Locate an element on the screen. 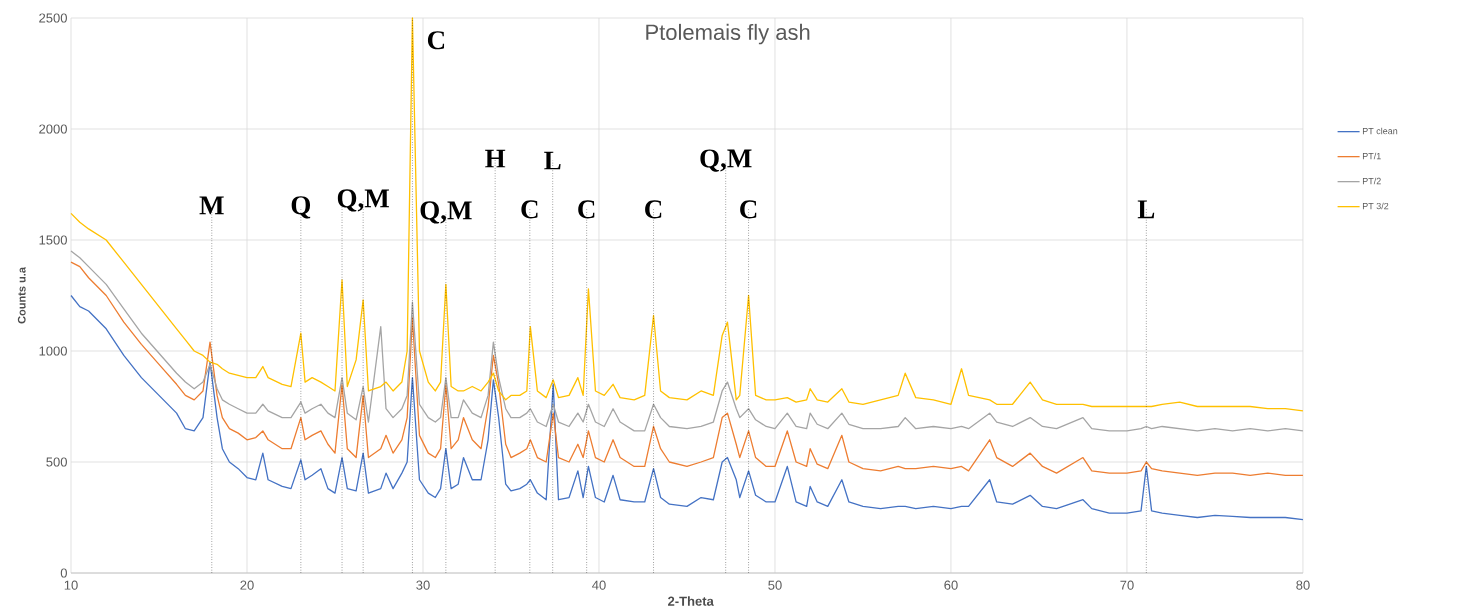 Image resolution: width=1457 pixels, height=614 pixels. chart-title: Ptolemais fly ash is located at coordinates (728, 34).